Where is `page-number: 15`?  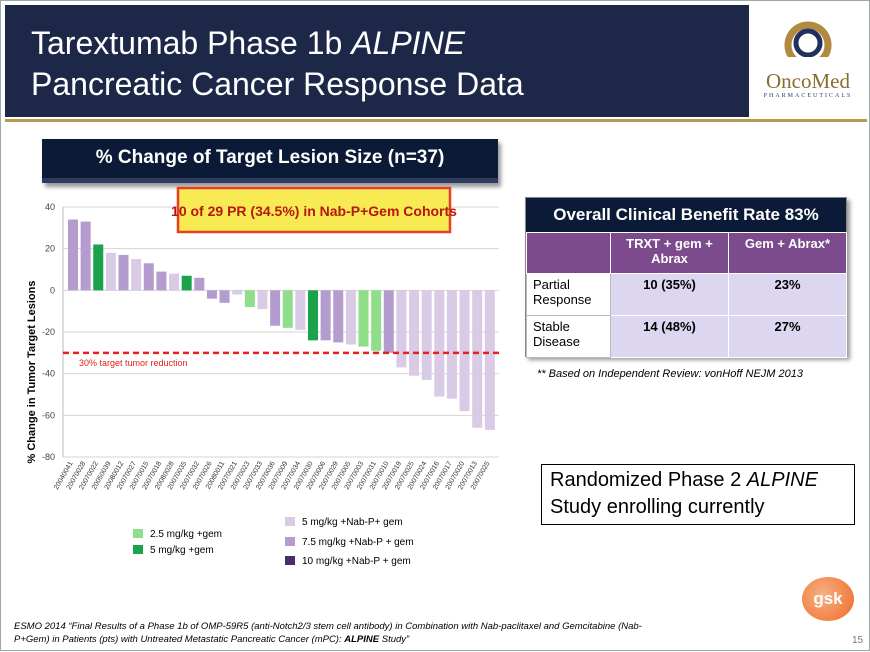
page-number: 15 is located at coordinates (858, 640).